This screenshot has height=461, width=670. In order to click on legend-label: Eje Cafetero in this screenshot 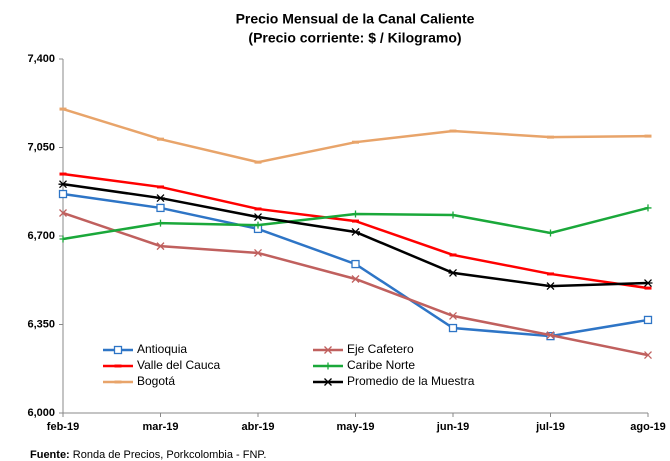, I will do `click(380, 349)`.